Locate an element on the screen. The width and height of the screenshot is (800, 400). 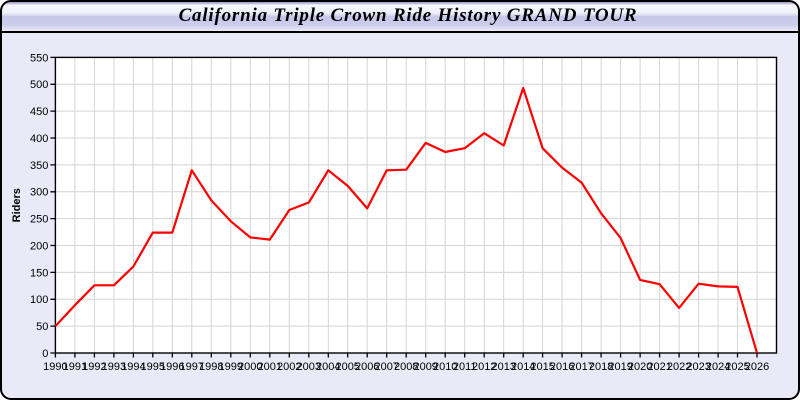
svg-text: Riders is located at coordinates (17, 205).